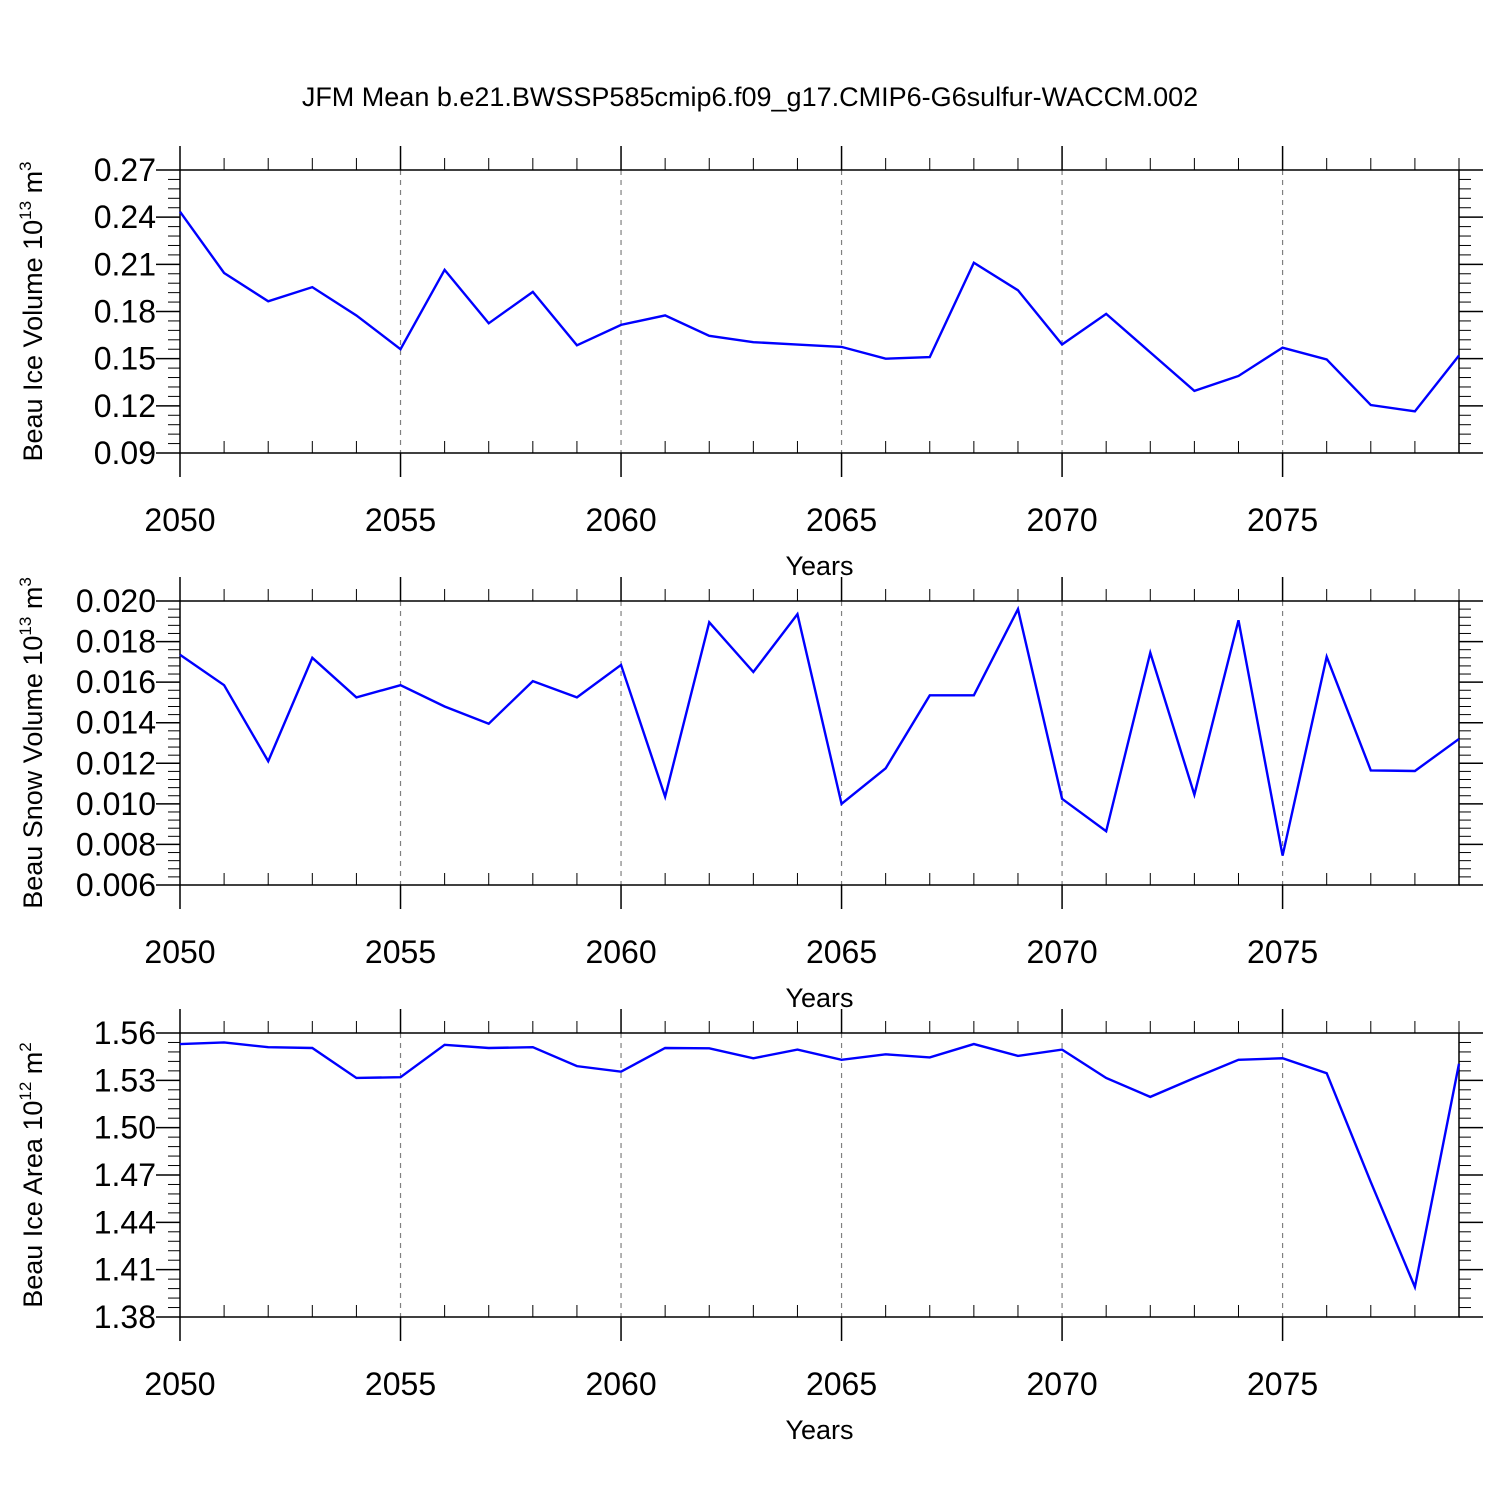 This screenshot has height=1500, width=1500. Describe the element at coordinates (25, 581) in the screenshot. I see `panel-2-y-axis-label-unit-exponent: 3` at that location.